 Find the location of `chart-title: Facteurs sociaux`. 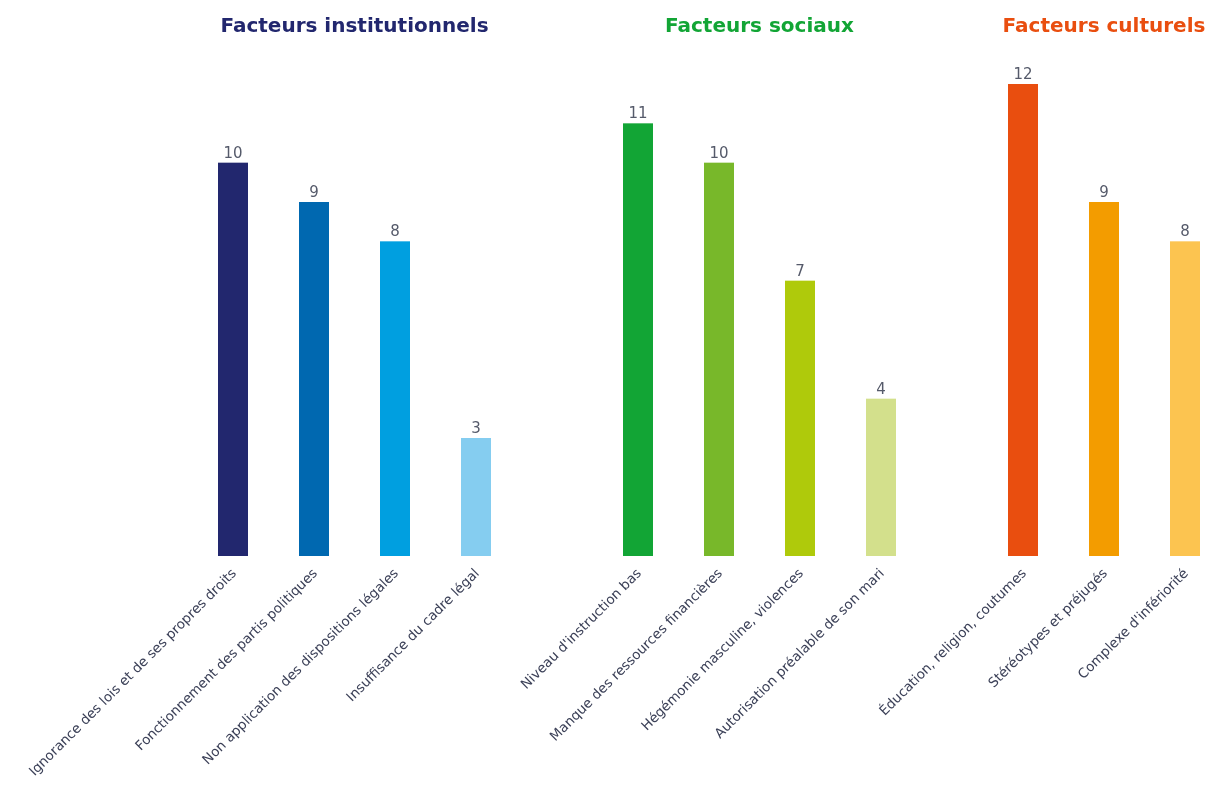

chart-title: Facteurs sociaux is located at coordinates (760, 25).